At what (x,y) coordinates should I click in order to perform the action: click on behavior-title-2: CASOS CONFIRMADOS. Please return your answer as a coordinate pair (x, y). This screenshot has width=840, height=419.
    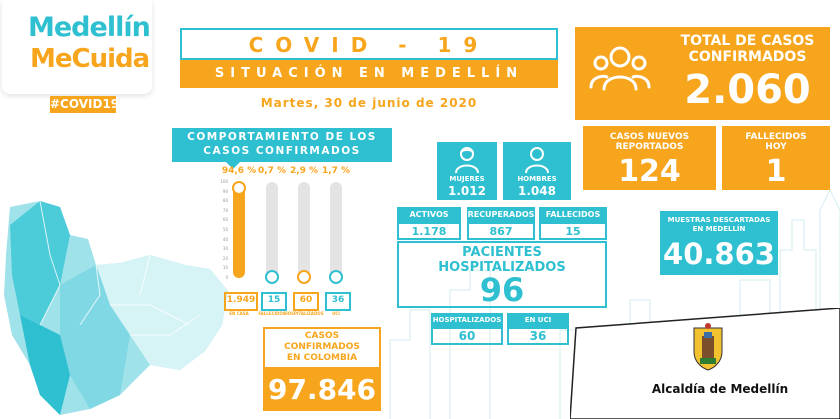
    Looking at the image, I should click on (282, 151).